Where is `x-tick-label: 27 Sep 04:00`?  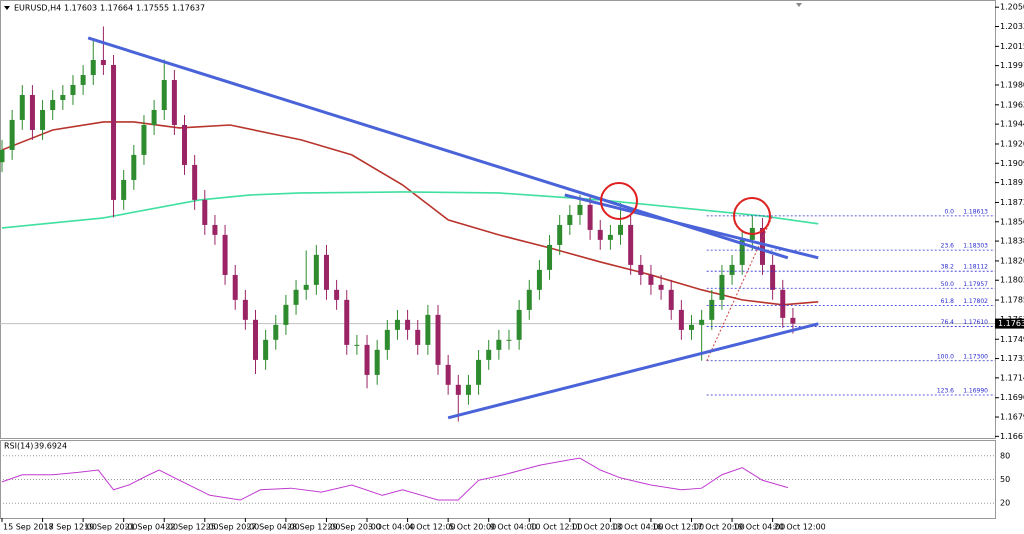 x-tick-label: 27 Sep 04:00 is located at coordinates (272, 527).